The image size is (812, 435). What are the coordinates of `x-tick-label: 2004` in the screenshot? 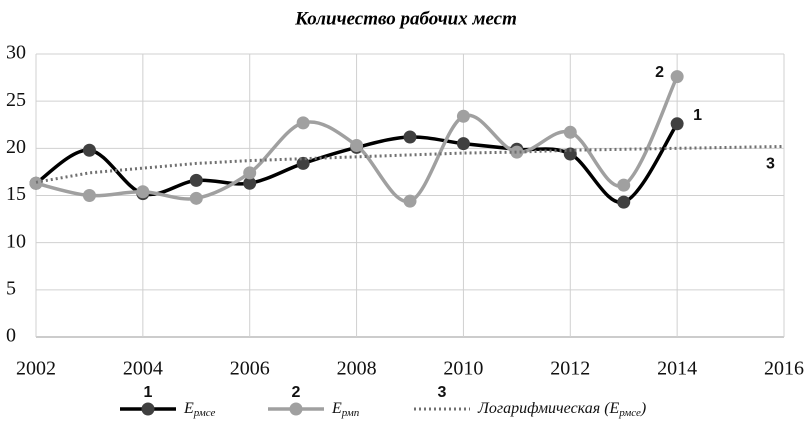 It's located at (143, 369).